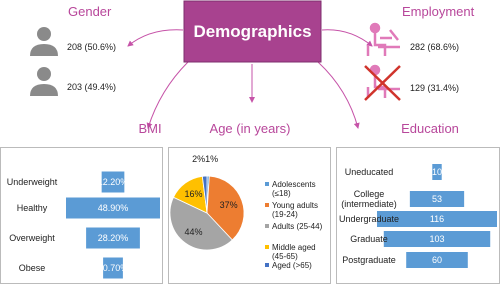  I want to click on value-label: 28.20%, so click(113, 238).